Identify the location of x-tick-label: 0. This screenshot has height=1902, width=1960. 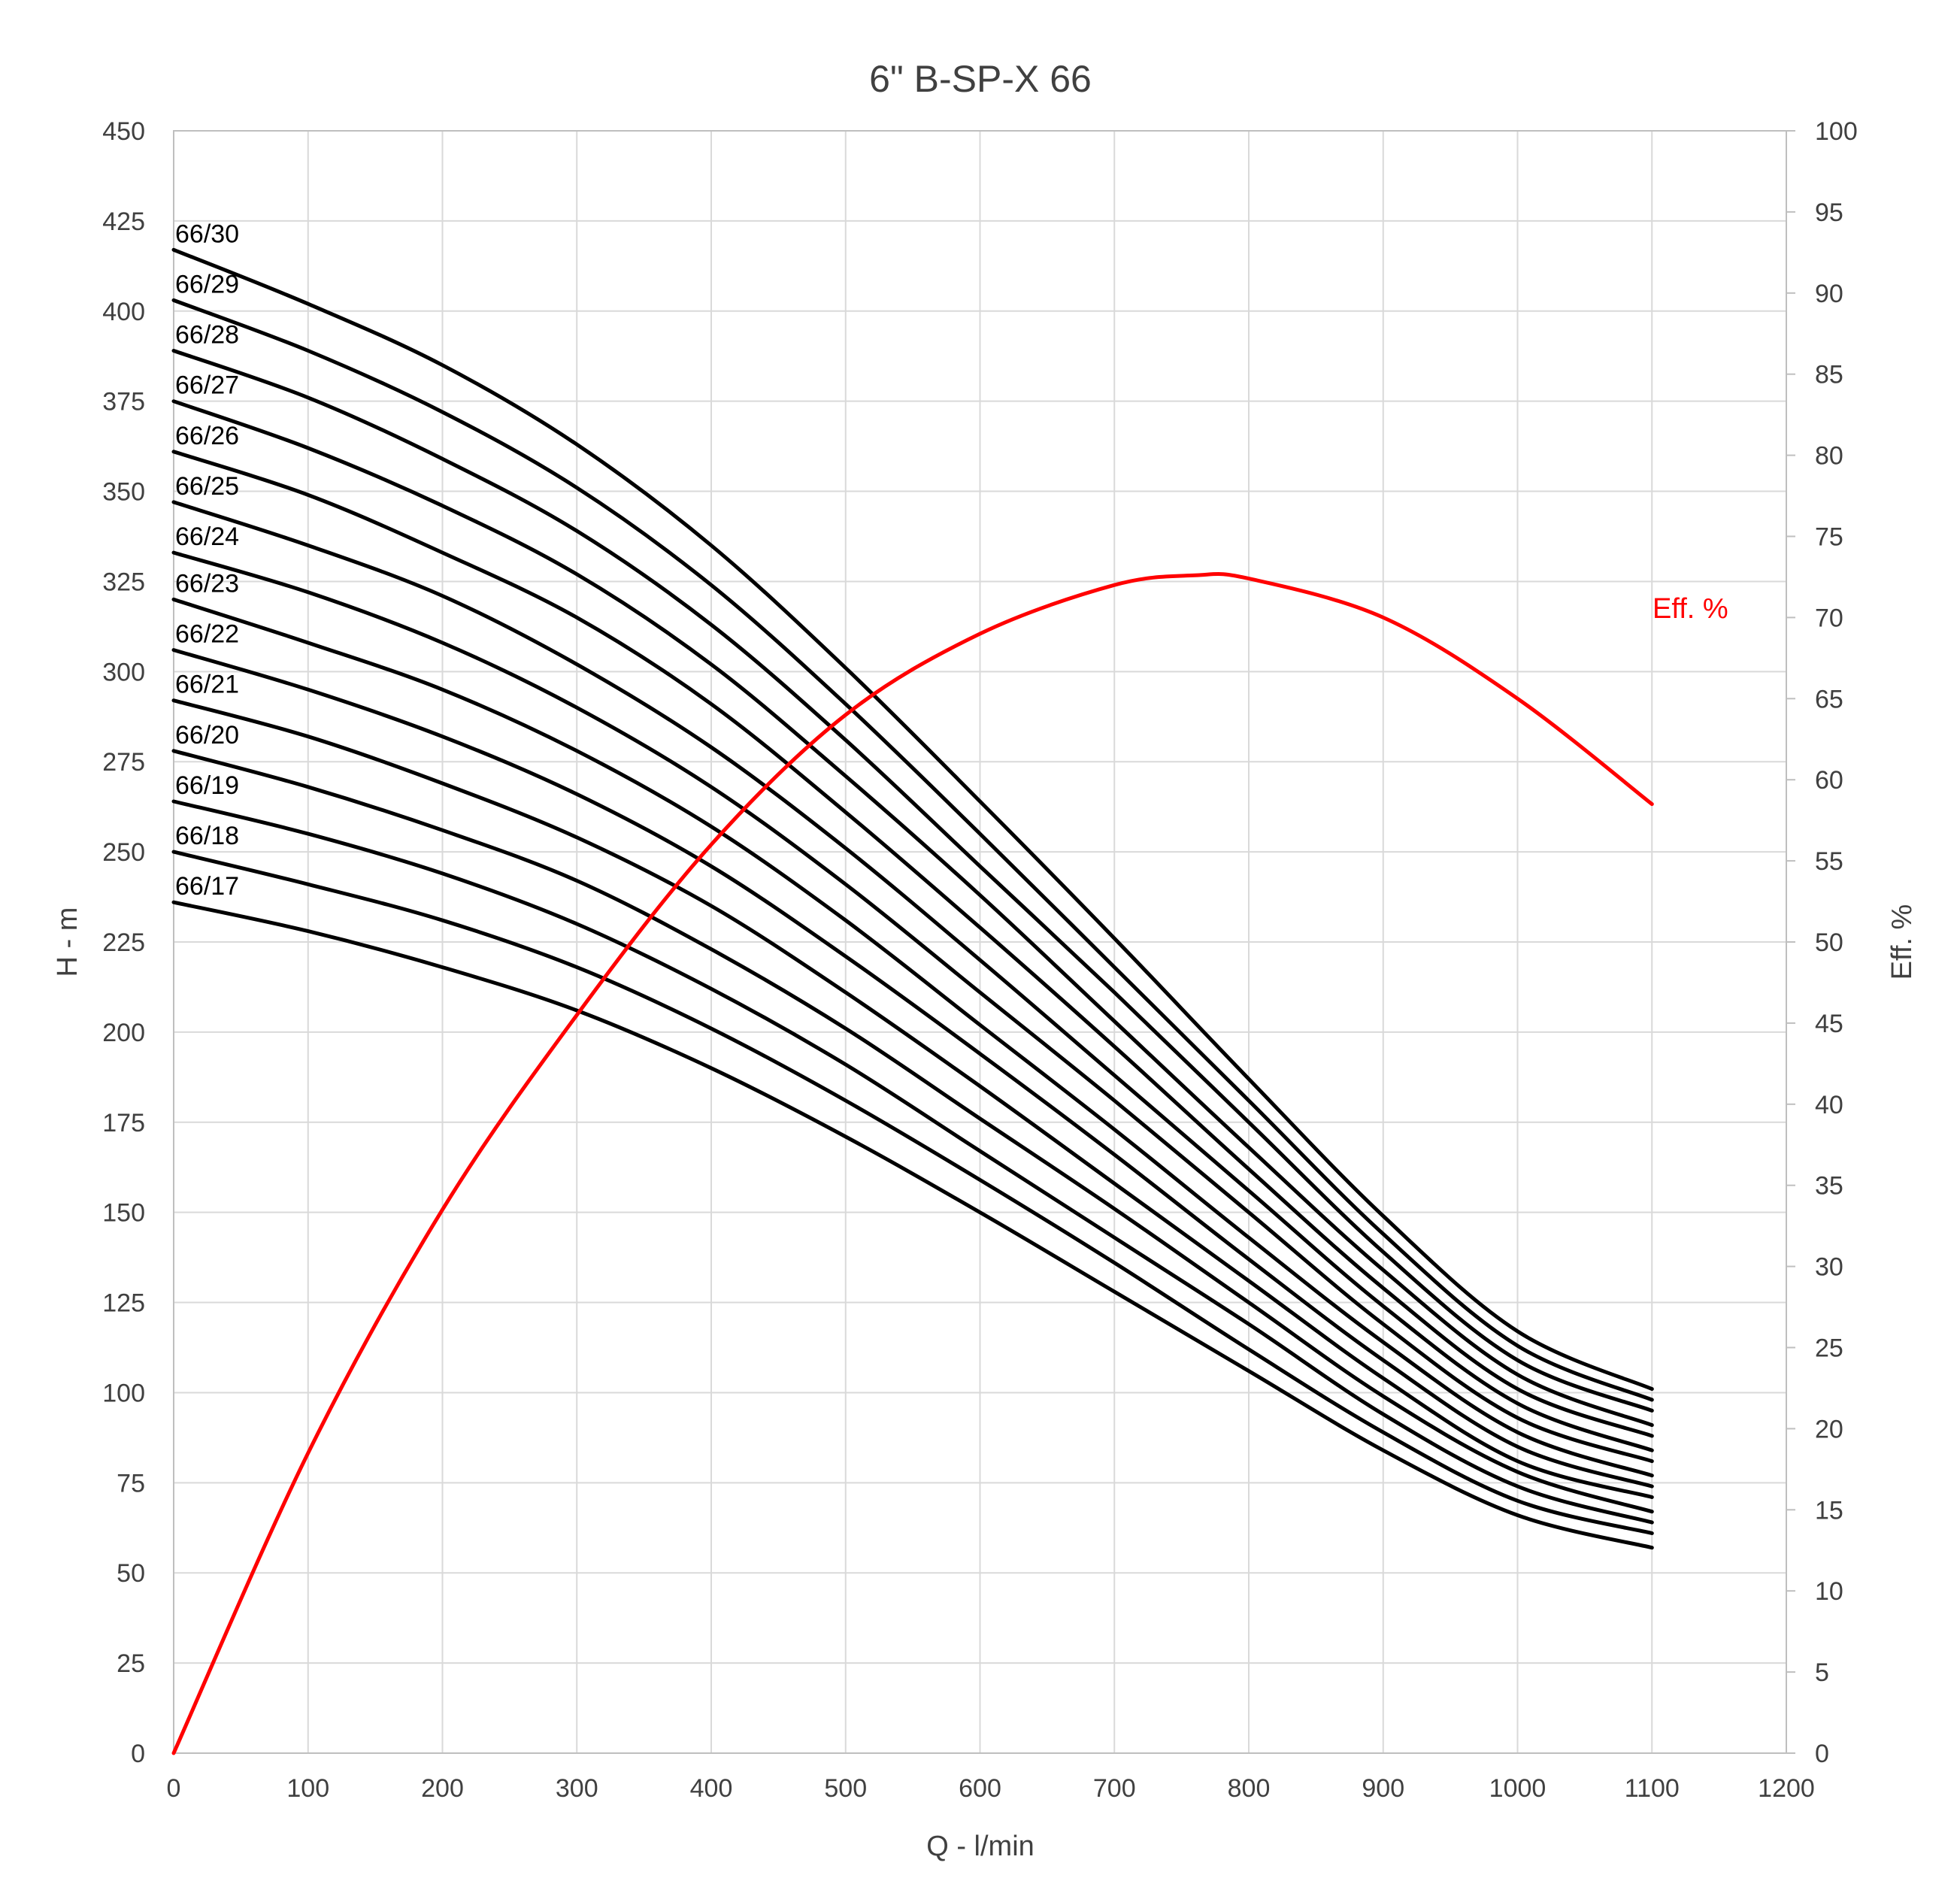
(174, 1788).